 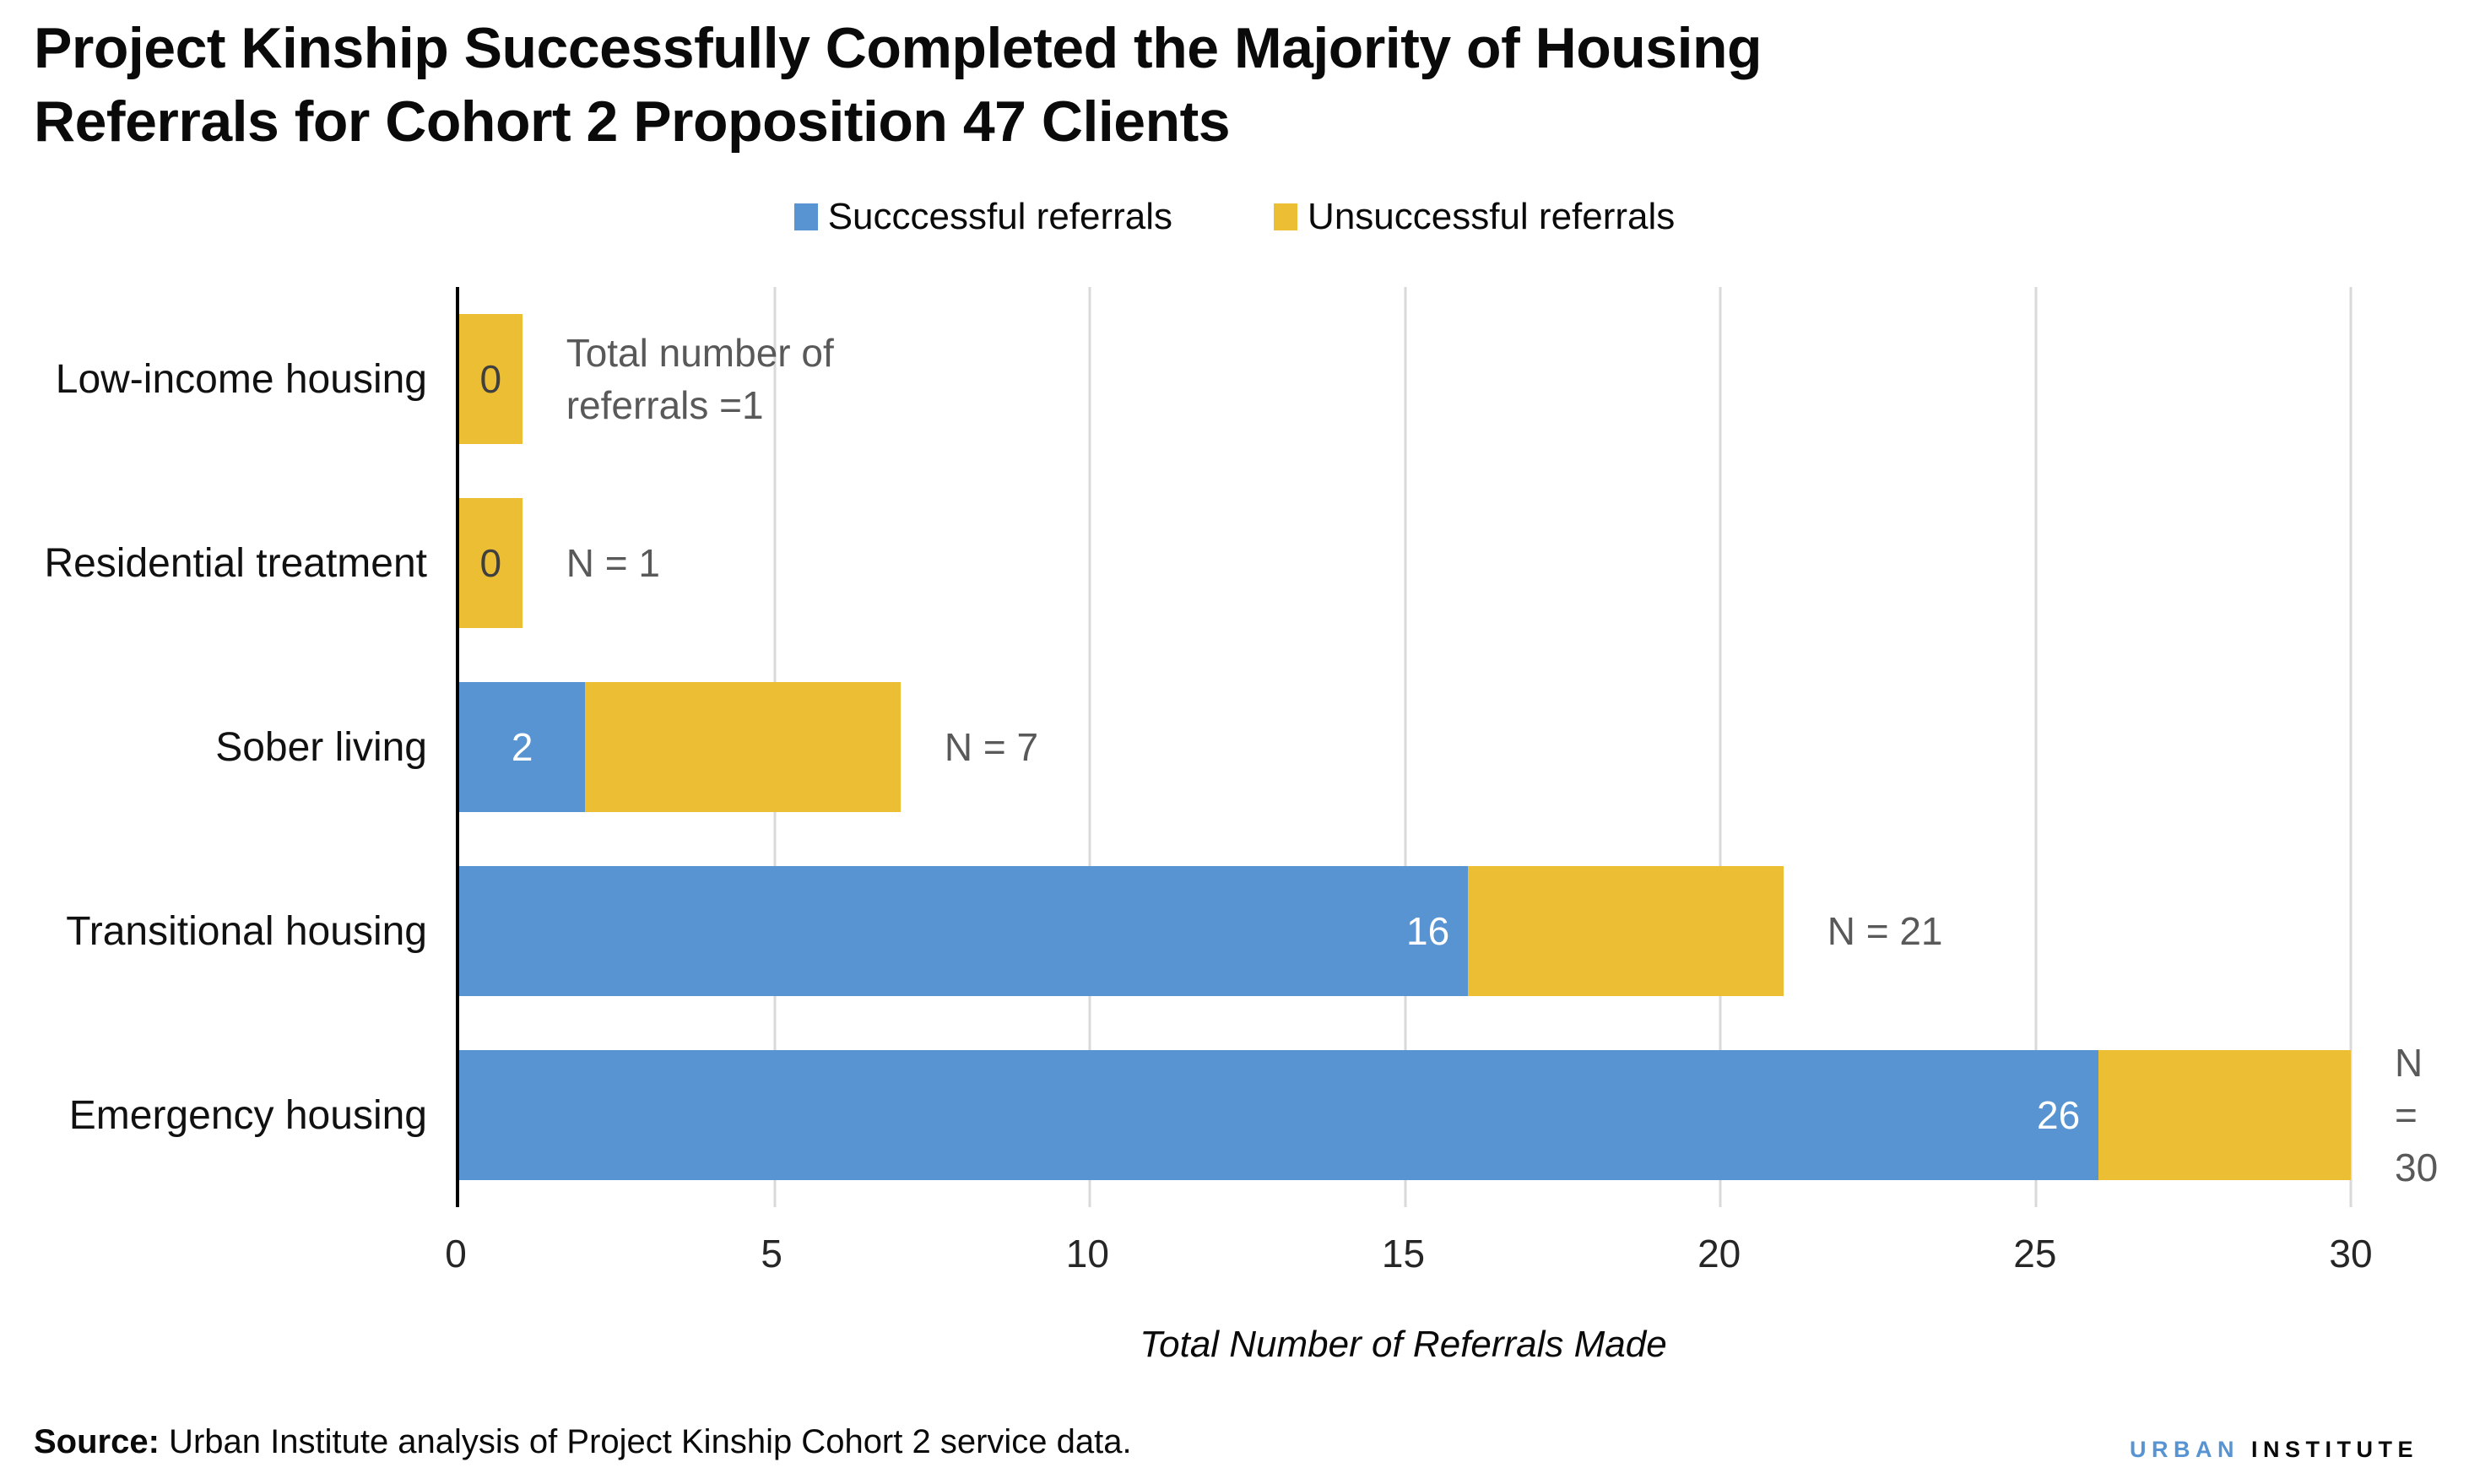 I want to click on total-annotation: N = 7, so click(x=991, y=746).